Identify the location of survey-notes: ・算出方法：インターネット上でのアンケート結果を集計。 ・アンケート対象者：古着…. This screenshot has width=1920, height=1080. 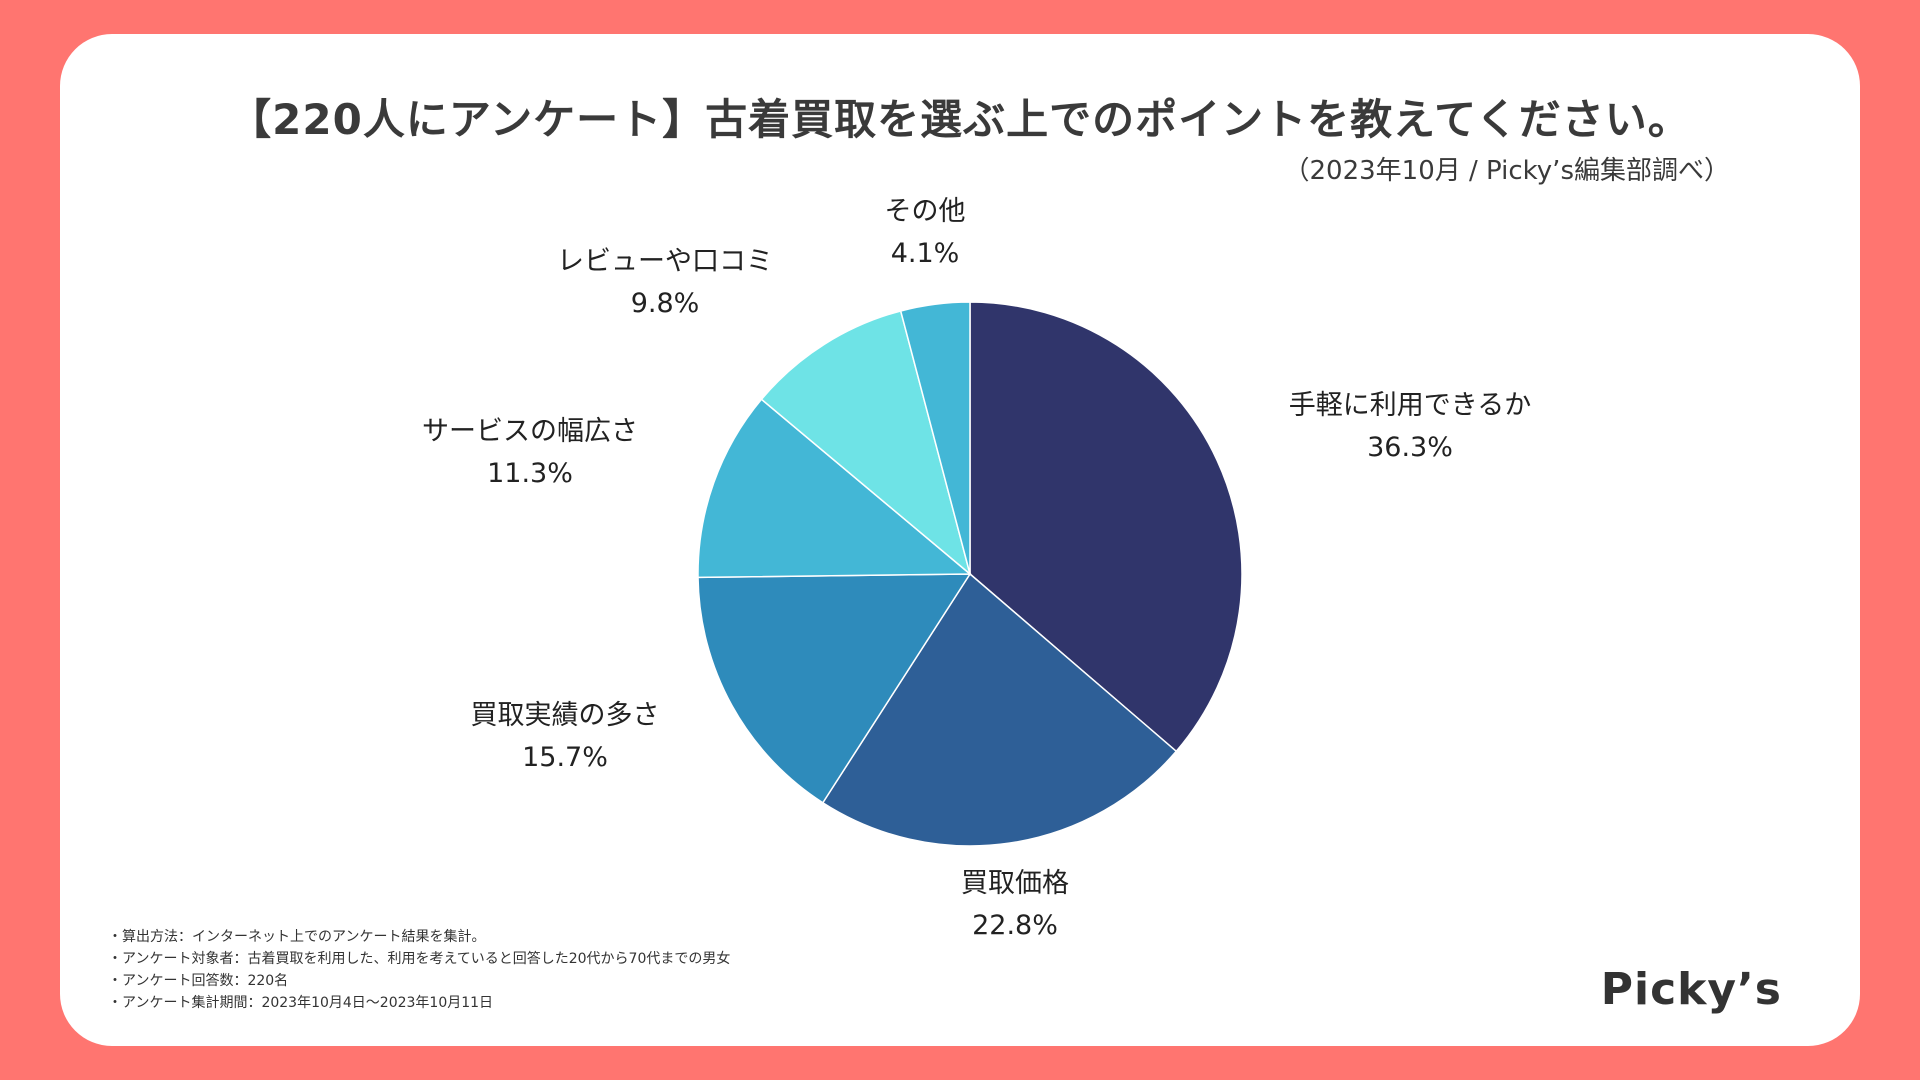
(419, 970).